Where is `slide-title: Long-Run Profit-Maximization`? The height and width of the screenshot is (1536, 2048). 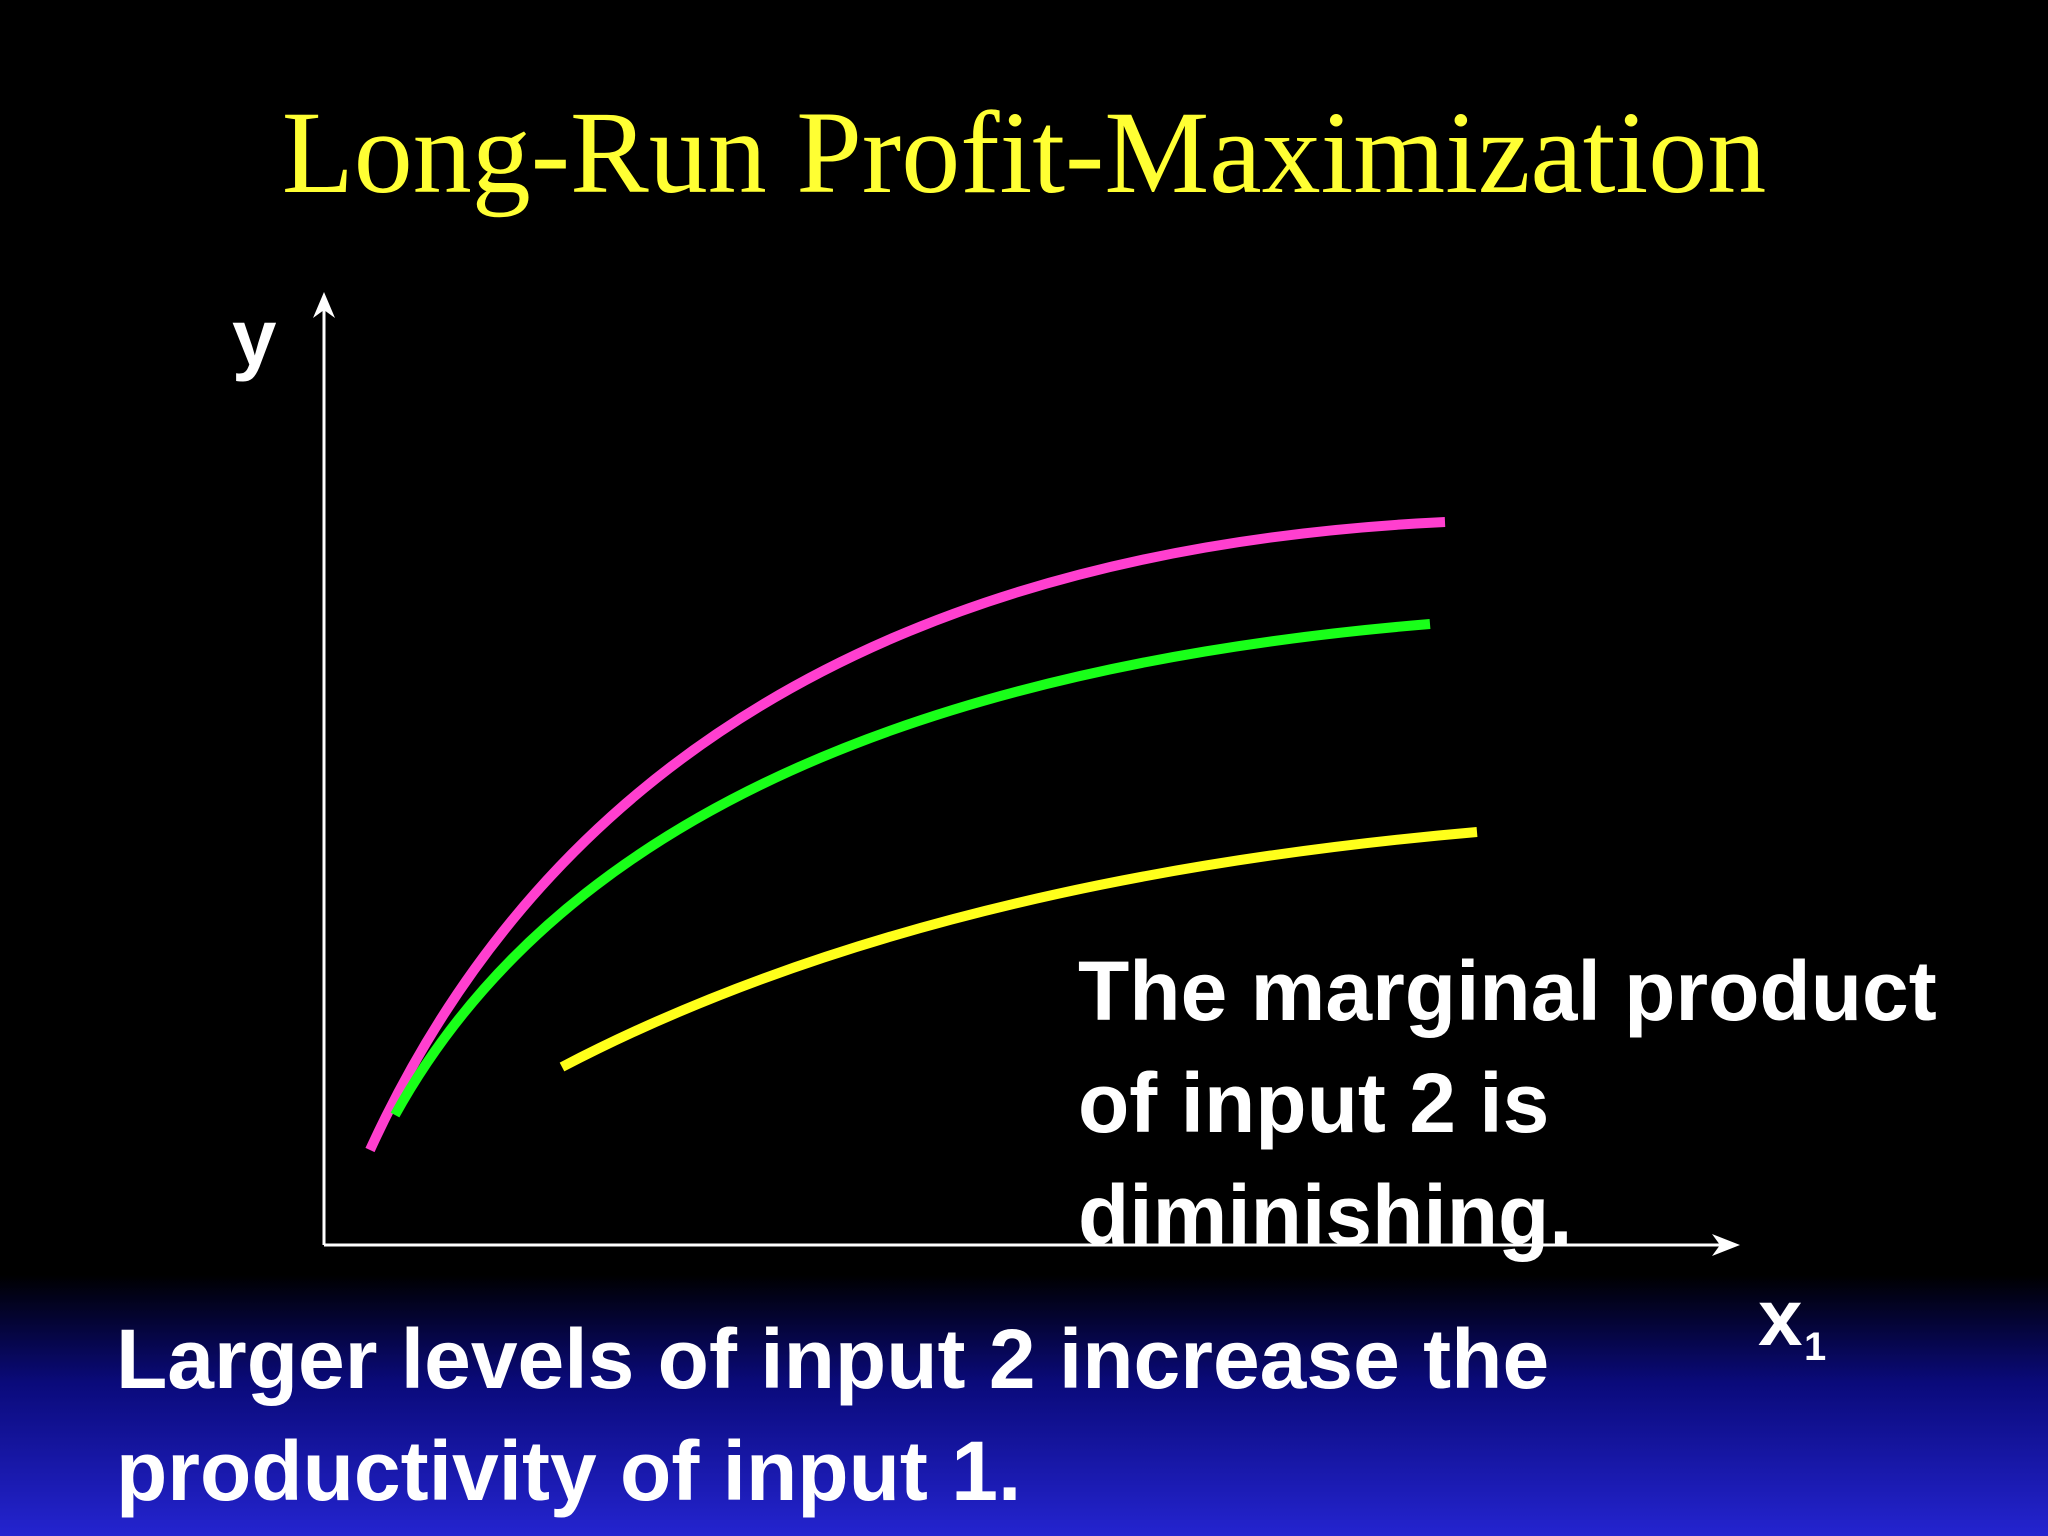 slide-title: Long-Run Profit-Maximization is located at coordinates (1024, 152).